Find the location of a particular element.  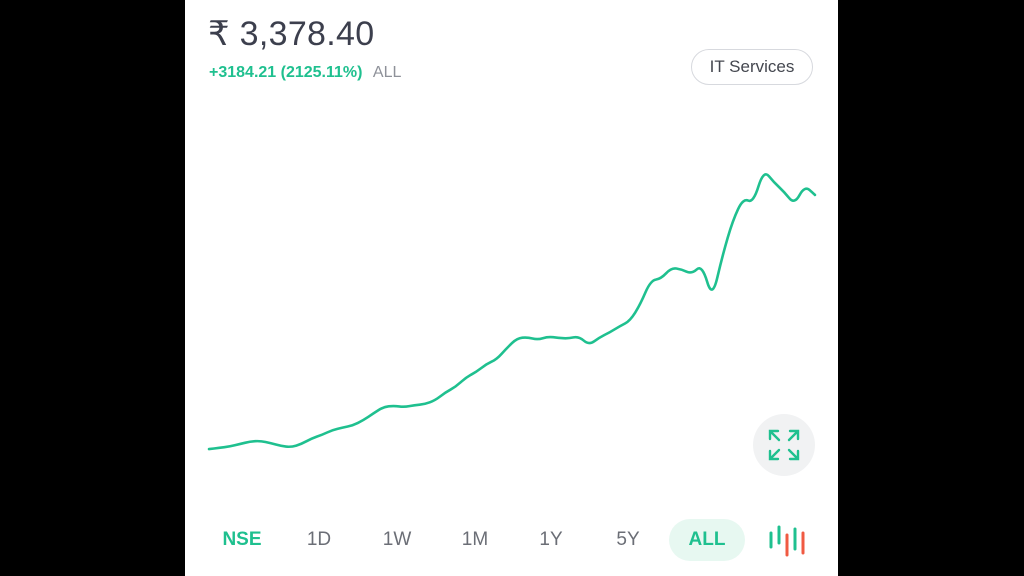

range-option-1d: 1D is located at coordinates (319, 539).